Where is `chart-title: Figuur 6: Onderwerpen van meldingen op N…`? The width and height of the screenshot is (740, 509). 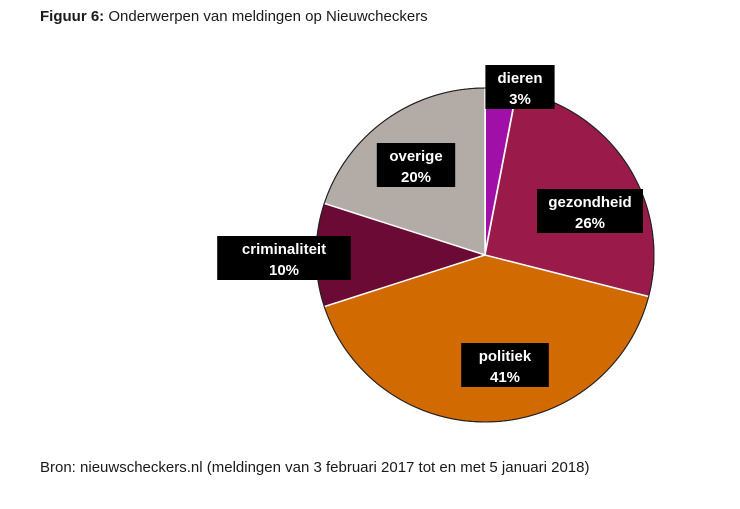
chart-title: Figuur 6: Onderwerpen van meldingen op N… is located at coordinates (234, 16).